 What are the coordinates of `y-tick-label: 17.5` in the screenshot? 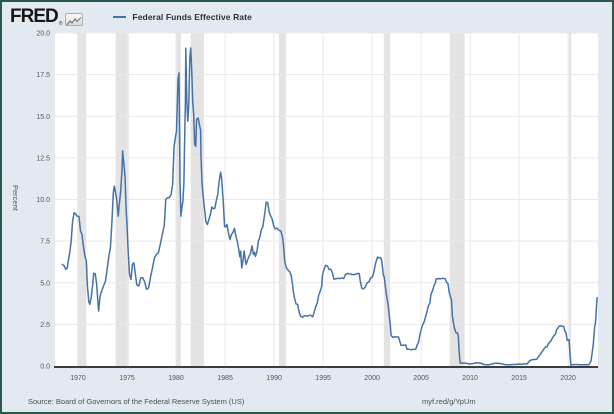 It's located at (43, 75).